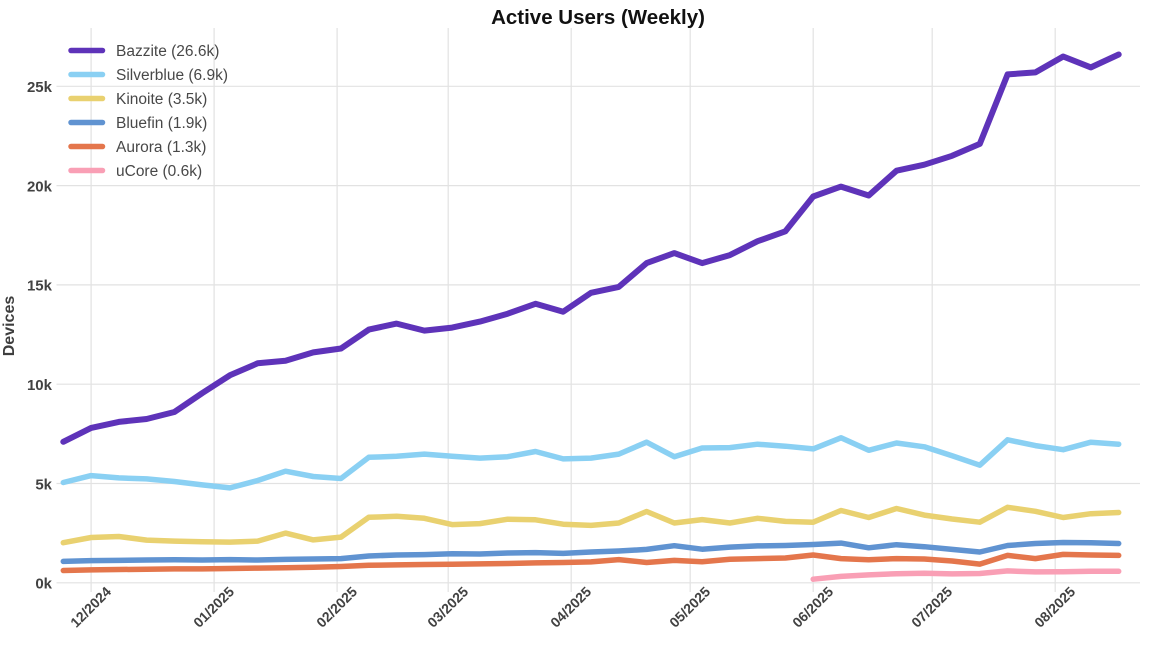 The image size is (1149, 650). I want to click on svg-text: Silverblue (6.9k), so click(172, 75).